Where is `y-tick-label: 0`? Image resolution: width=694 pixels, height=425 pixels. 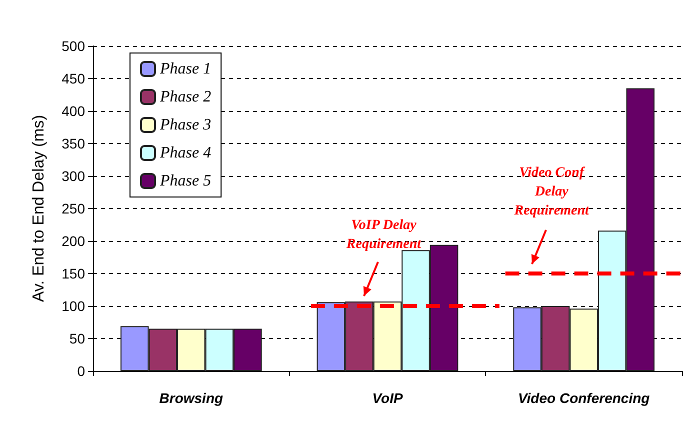
y-tick-label: 0 is located at coordinates (81, 371).